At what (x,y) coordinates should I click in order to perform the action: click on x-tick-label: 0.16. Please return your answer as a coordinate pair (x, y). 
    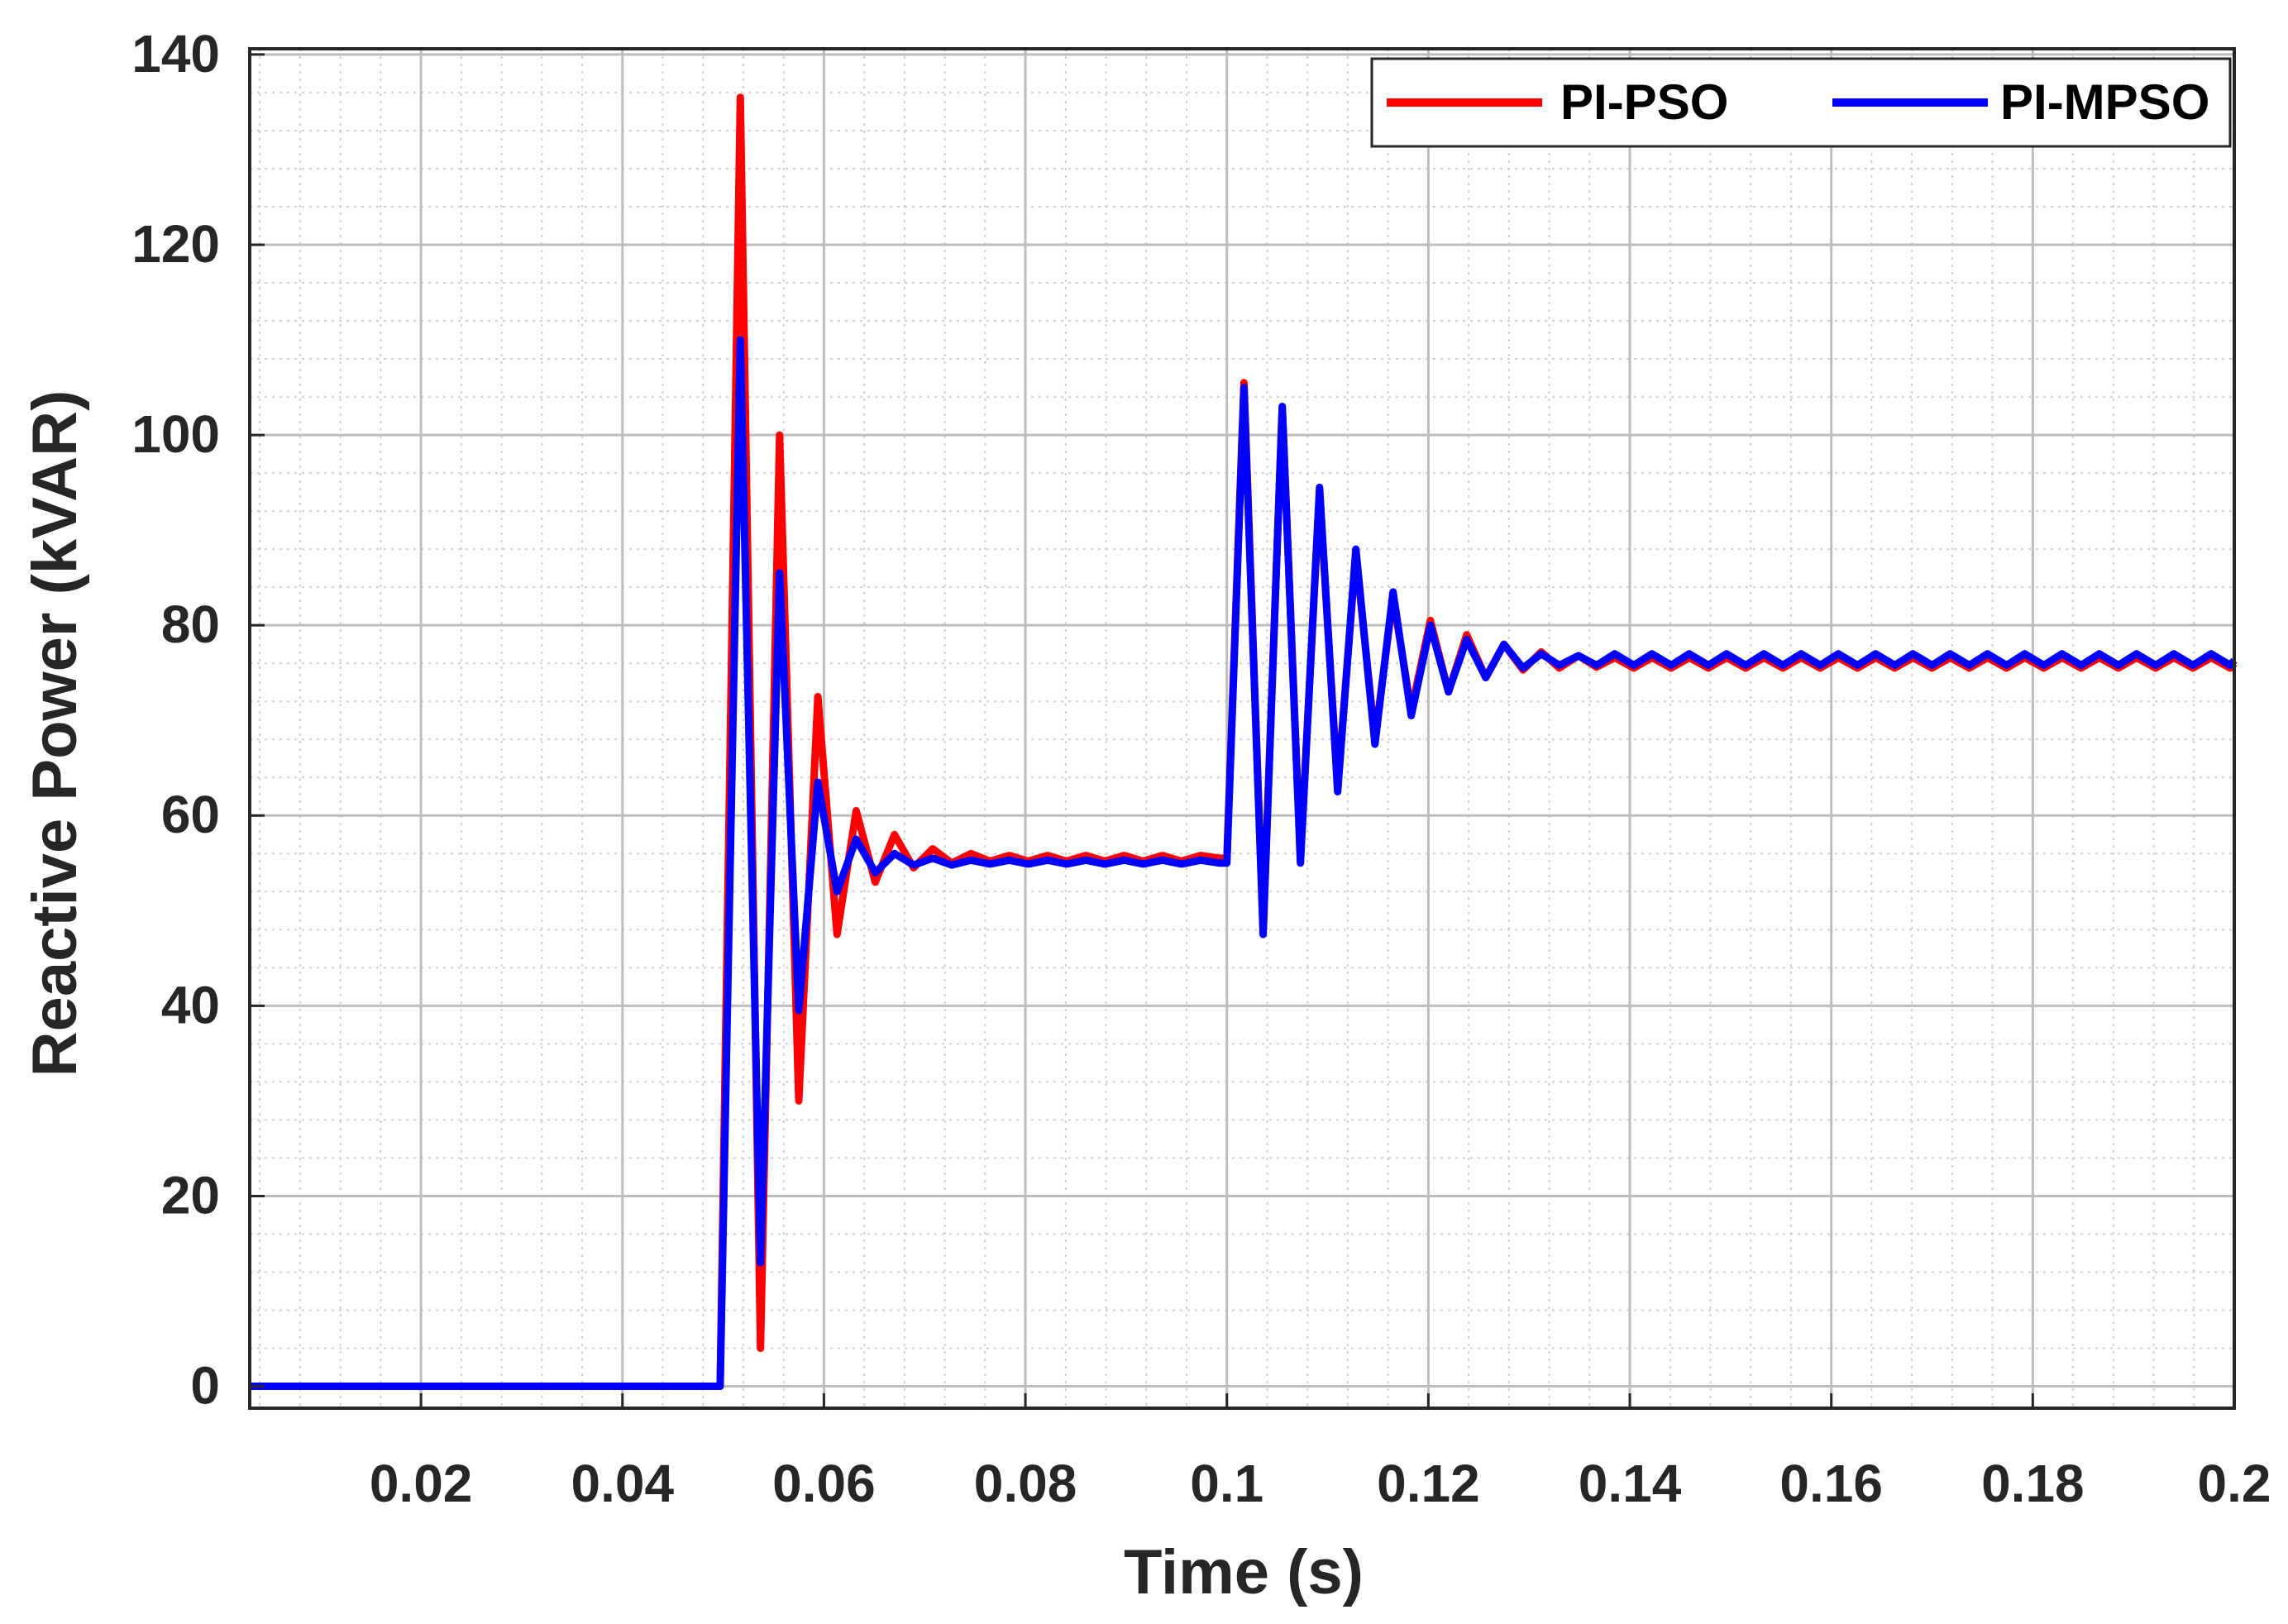
    Looking at the image, I should click on (1831, 1483).